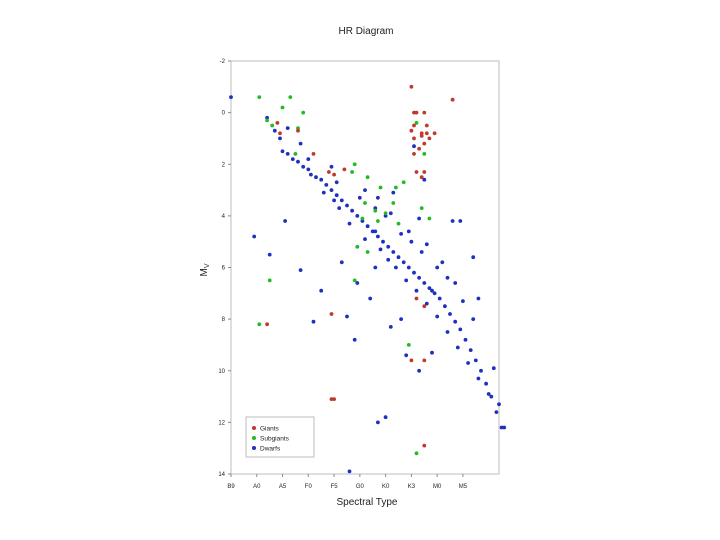 The width and height of the screenshot is (720, 540). Describe the element at coordinates (223, 62) in the screenshot. I see `y-tick-label: -2` at that location.